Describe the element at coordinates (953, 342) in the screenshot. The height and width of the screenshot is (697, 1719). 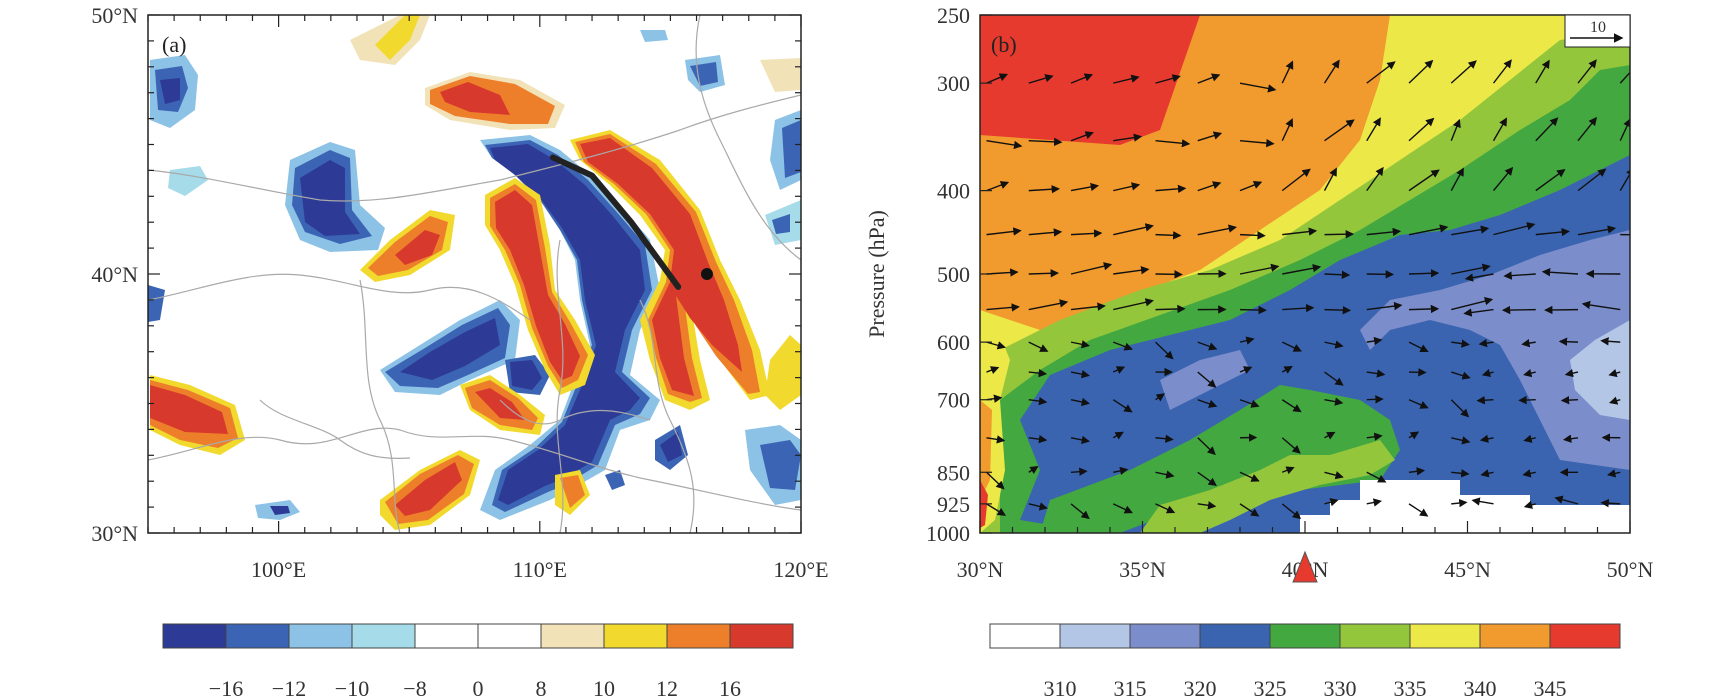
I see `panel-b-y-tick-label: 600` at that location.